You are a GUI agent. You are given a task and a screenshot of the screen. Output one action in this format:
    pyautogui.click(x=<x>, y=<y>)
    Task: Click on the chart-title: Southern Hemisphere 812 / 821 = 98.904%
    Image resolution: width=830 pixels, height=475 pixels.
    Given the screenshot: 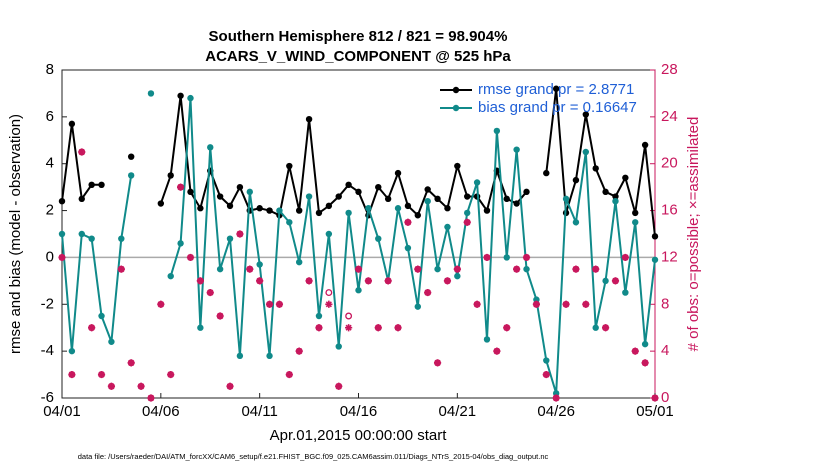 What is the action you would take?
    pyautogui.click(x=358, y=36)
    